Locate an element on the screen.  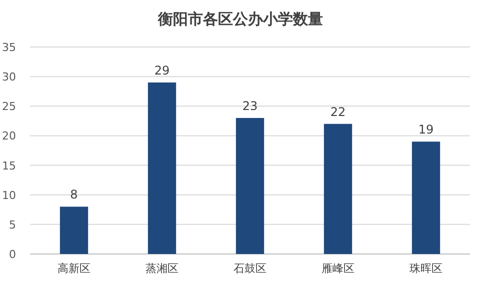
x-tick-label: 蒸湘区 is located at coordinates (162, 268).